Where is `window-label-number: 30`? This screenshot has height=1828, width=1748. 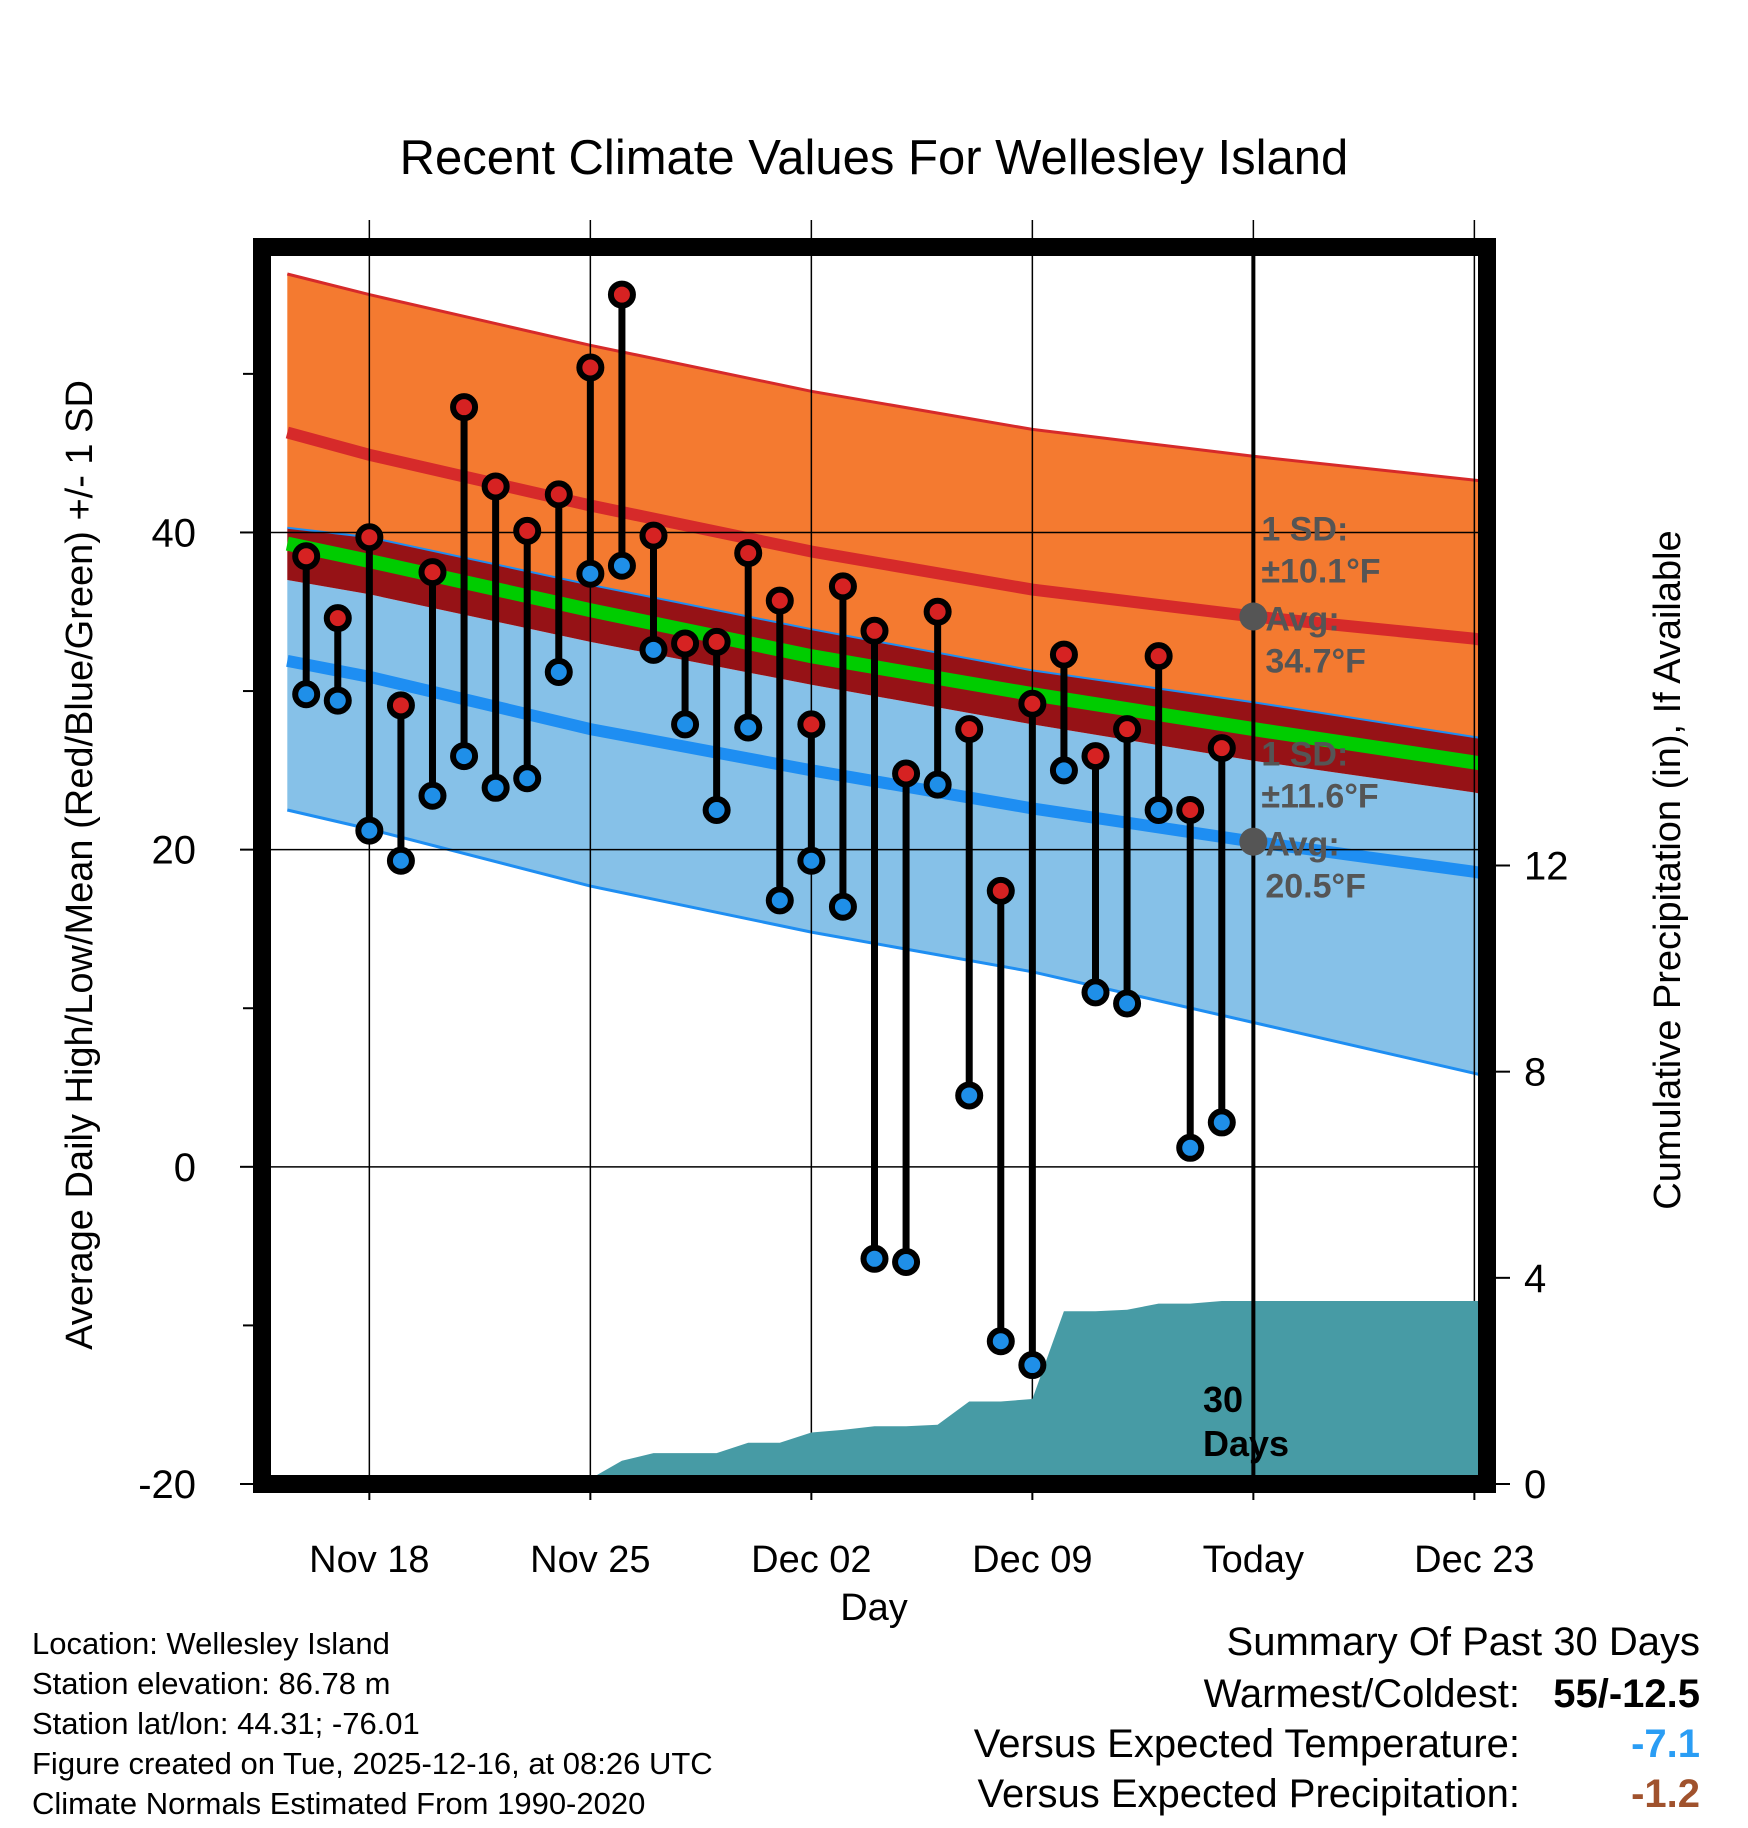 window-label-number: 30 is located at coordinates (1223, 1399).